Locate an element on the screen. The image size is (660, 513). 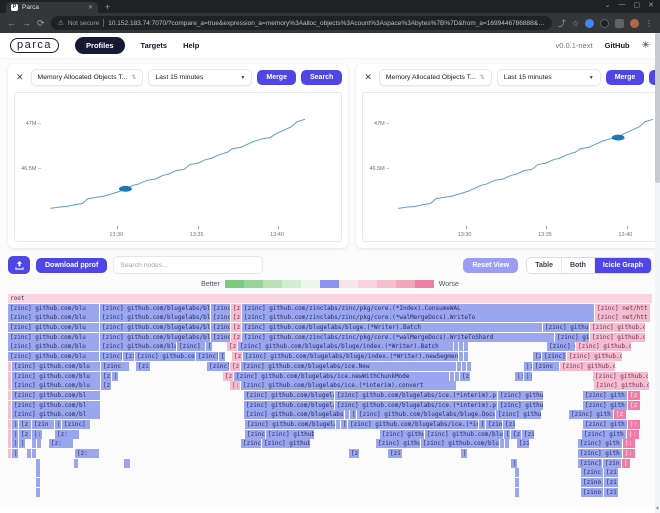
flame-cell: [zin is located at coordinates (612, 463).